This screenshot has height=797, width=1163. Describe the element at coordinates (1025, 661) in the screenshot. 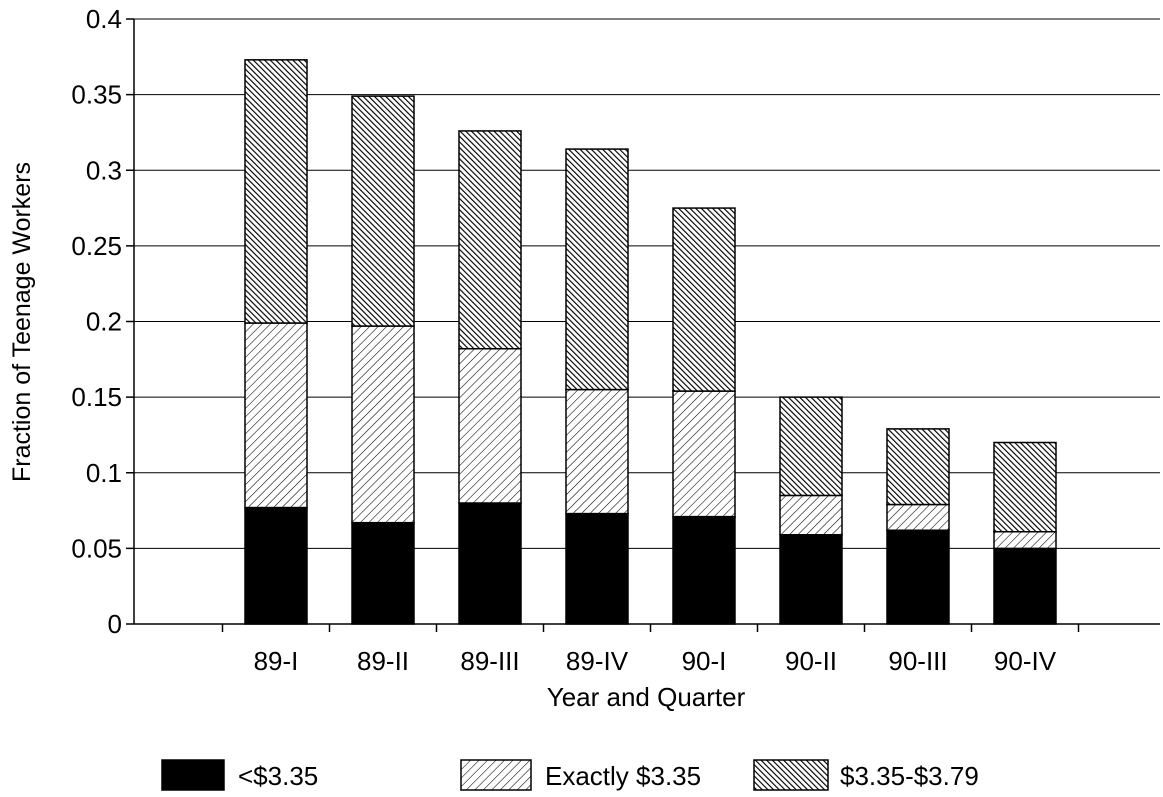

I see `x-tick-label: 90-IV` at that location.